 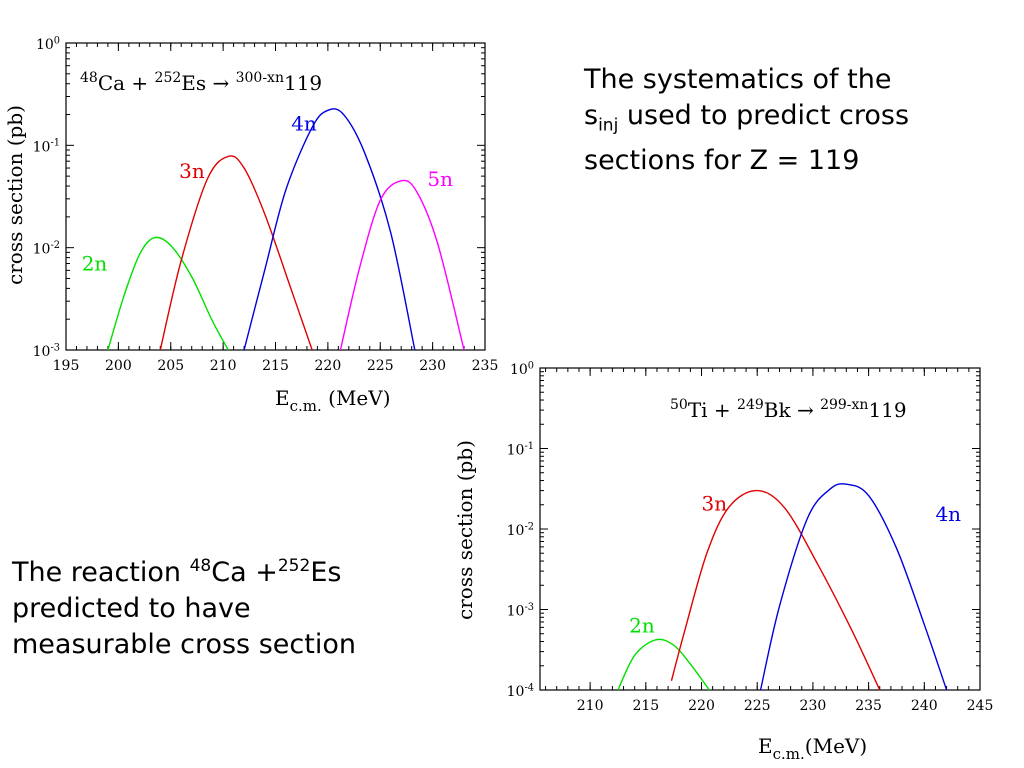 I want to click on x-tick-label: 200, so click(x=118, y=366).